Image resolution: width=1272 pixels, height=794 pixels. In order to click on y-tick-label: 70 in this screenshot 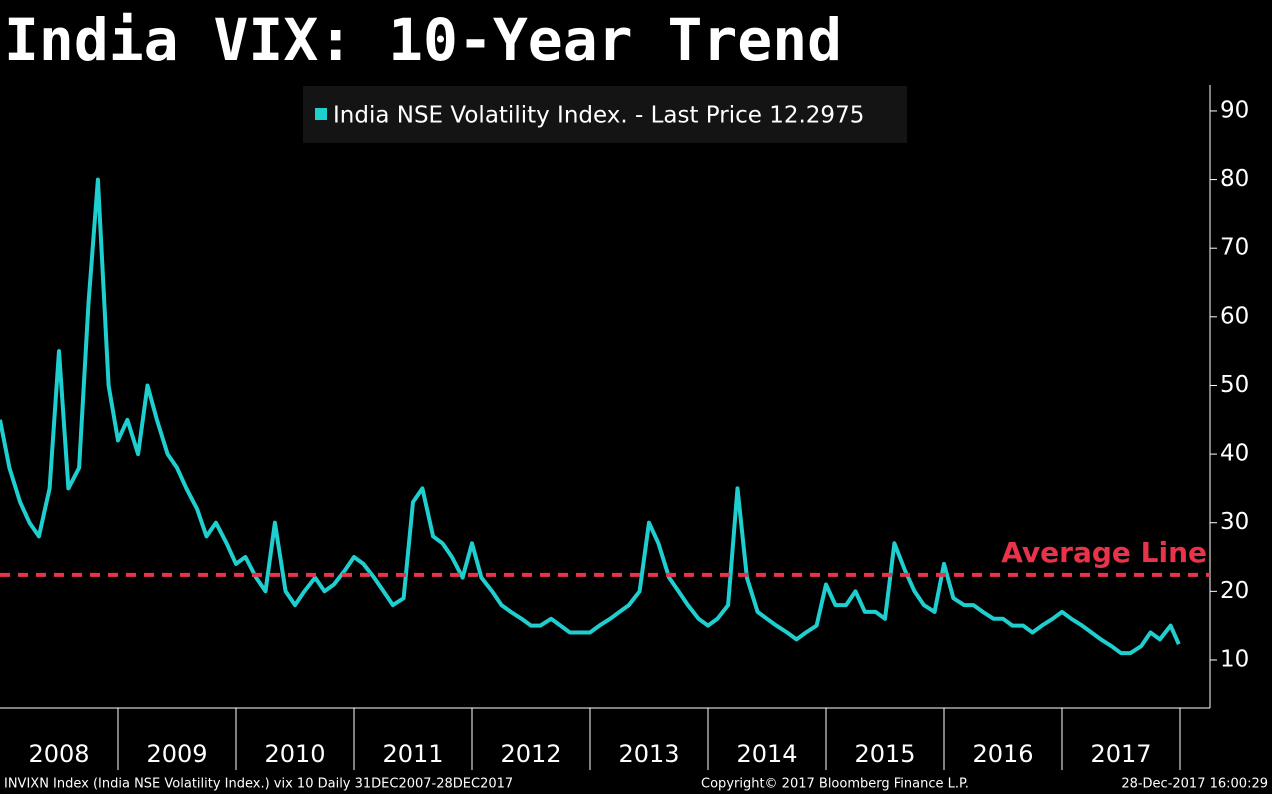, I will do `click(1234, 248)`.